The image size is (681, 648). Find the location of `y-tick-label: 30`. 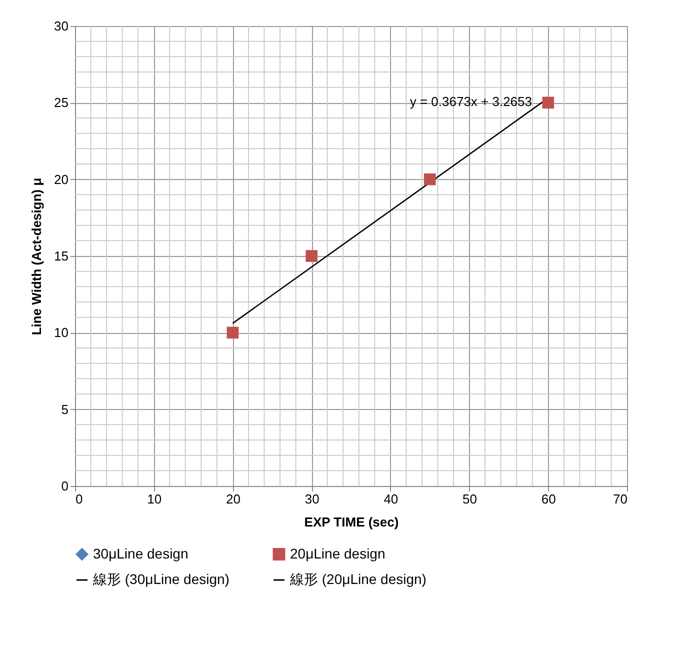

y-tick-label: 30 is located at coordinates (61, 26).